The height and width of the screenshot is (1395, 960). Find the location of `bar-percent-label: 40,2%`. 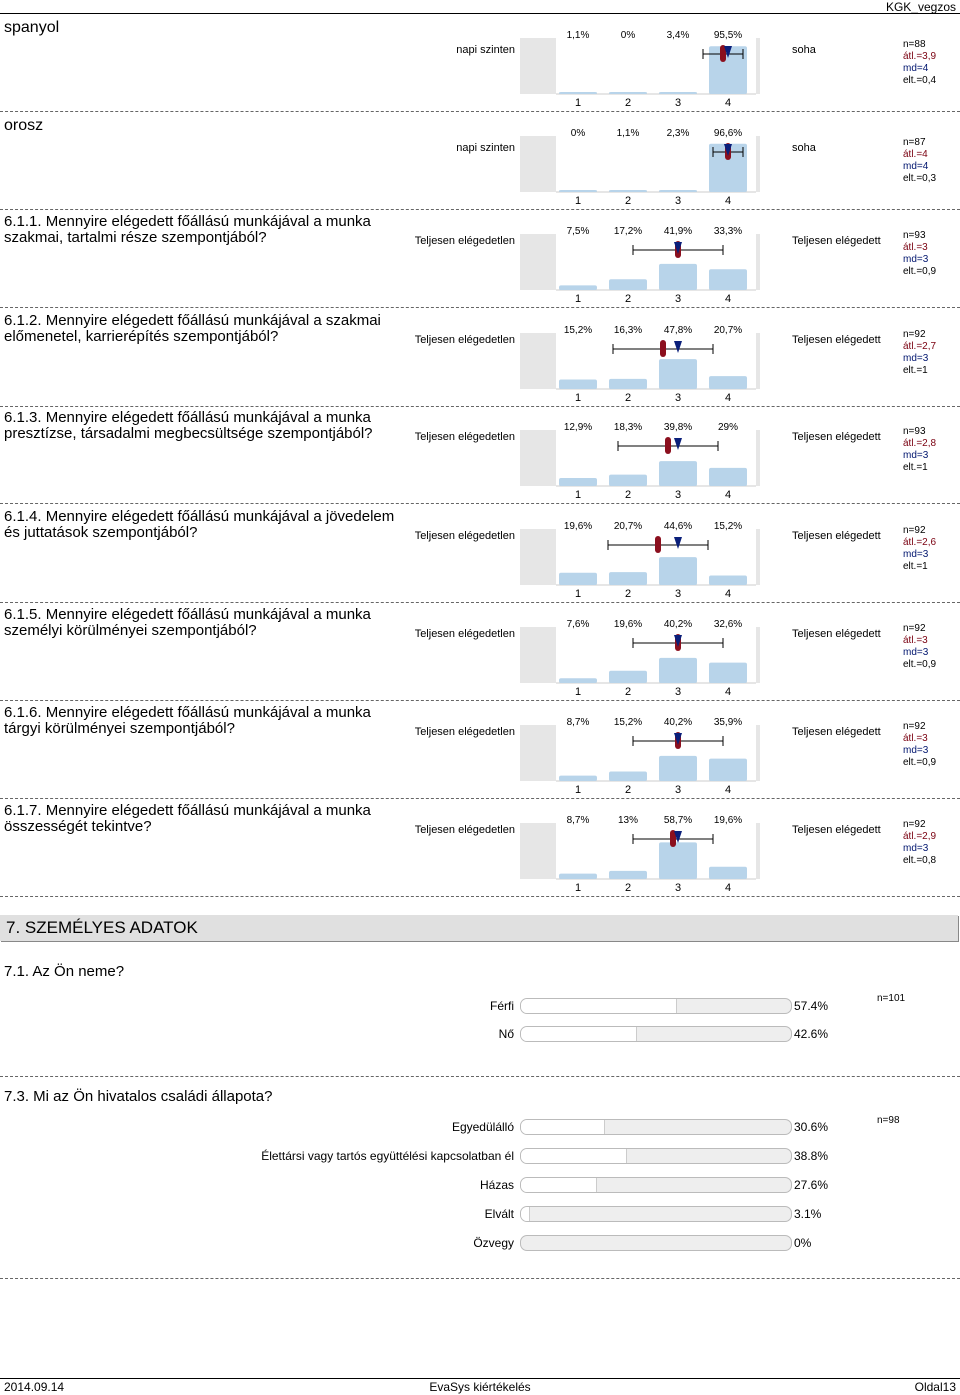

bar-percent-label: 40,2% is located at coordinates (678, 722).